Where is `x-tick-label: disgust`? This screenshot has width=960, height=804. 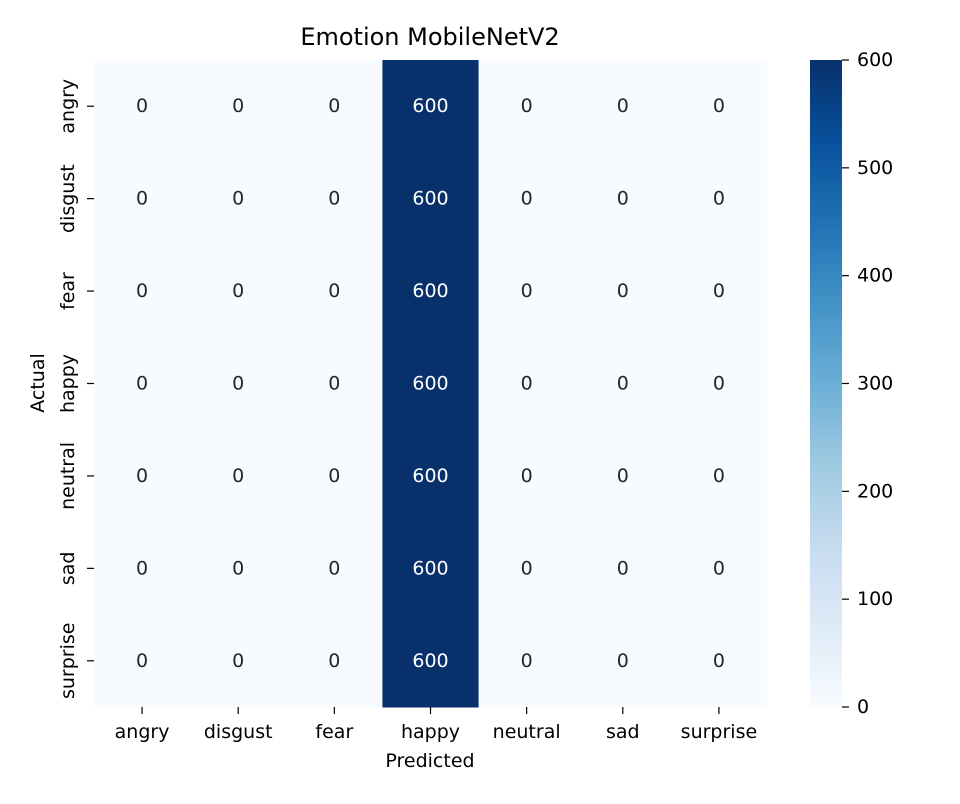 x-tick-label: disgust is located at coordinates (238, 732).